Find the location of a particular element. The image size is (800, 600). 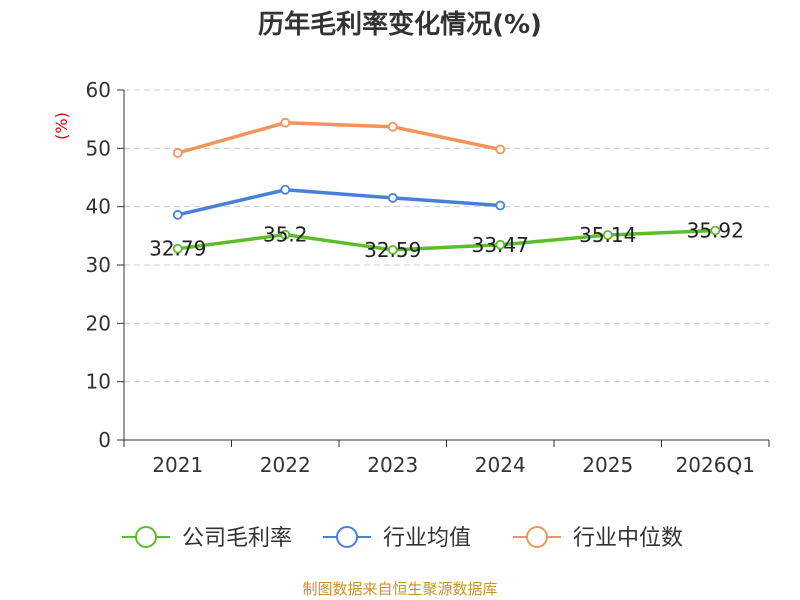

y-tick-label: 60 is located at coordinates (98, 90).